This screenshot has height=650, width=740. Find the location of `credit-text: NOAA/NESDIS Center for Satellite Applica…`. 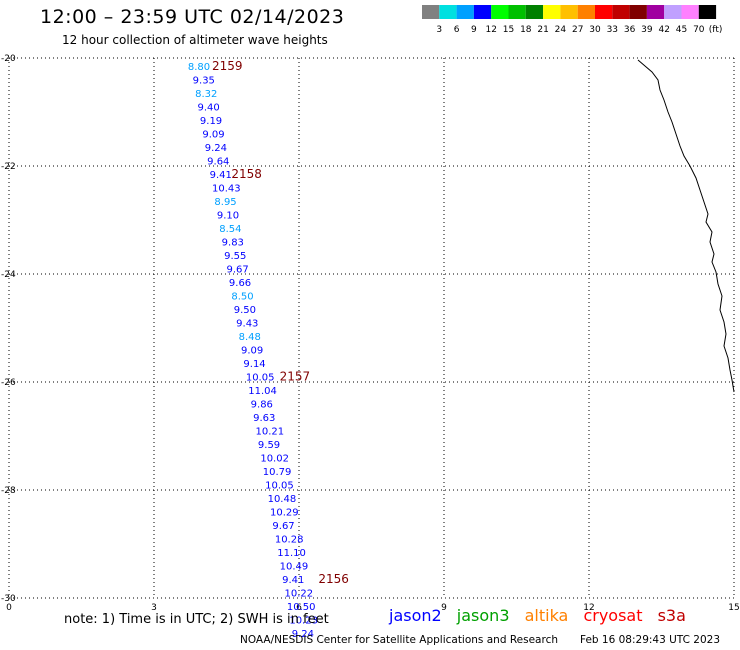

credit-text: NOAA/NESDIS Center for Satellite Applica… is located at coordinates (399, 640).